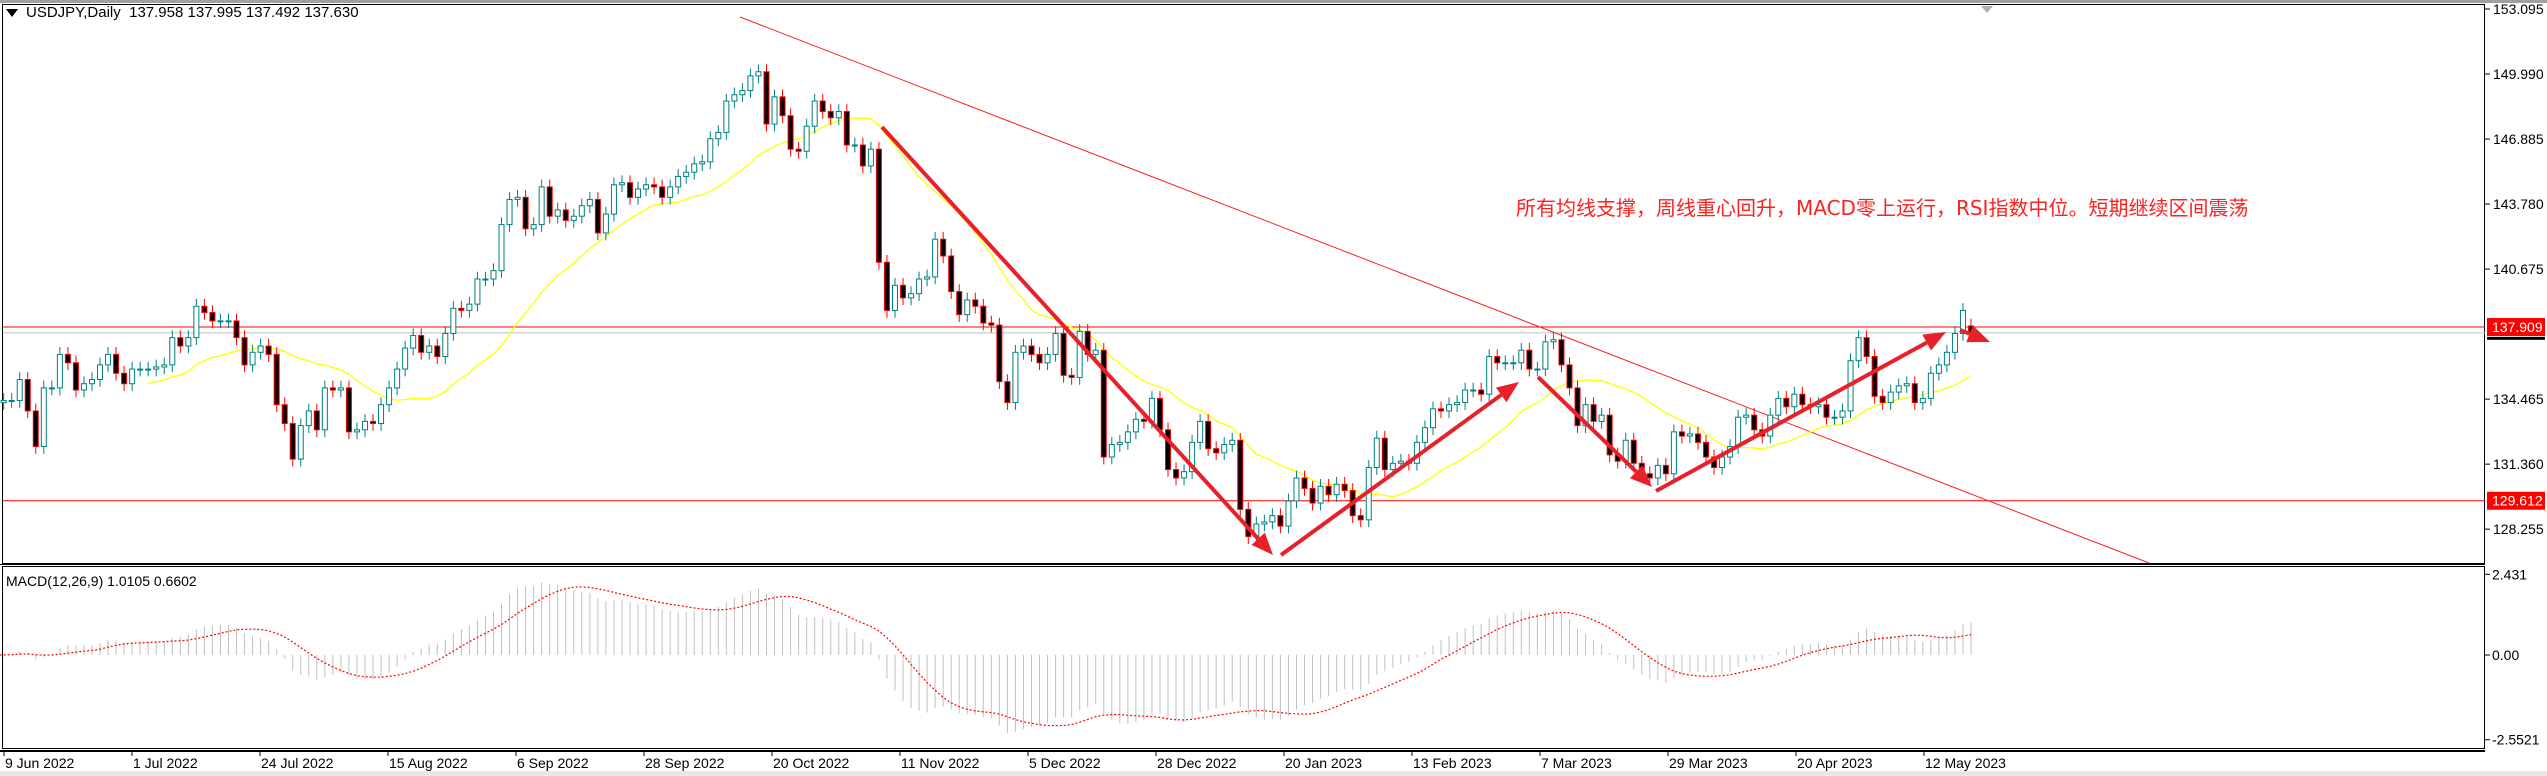  I want to click on price-tick-label: 143.780, so click(2518, 204).